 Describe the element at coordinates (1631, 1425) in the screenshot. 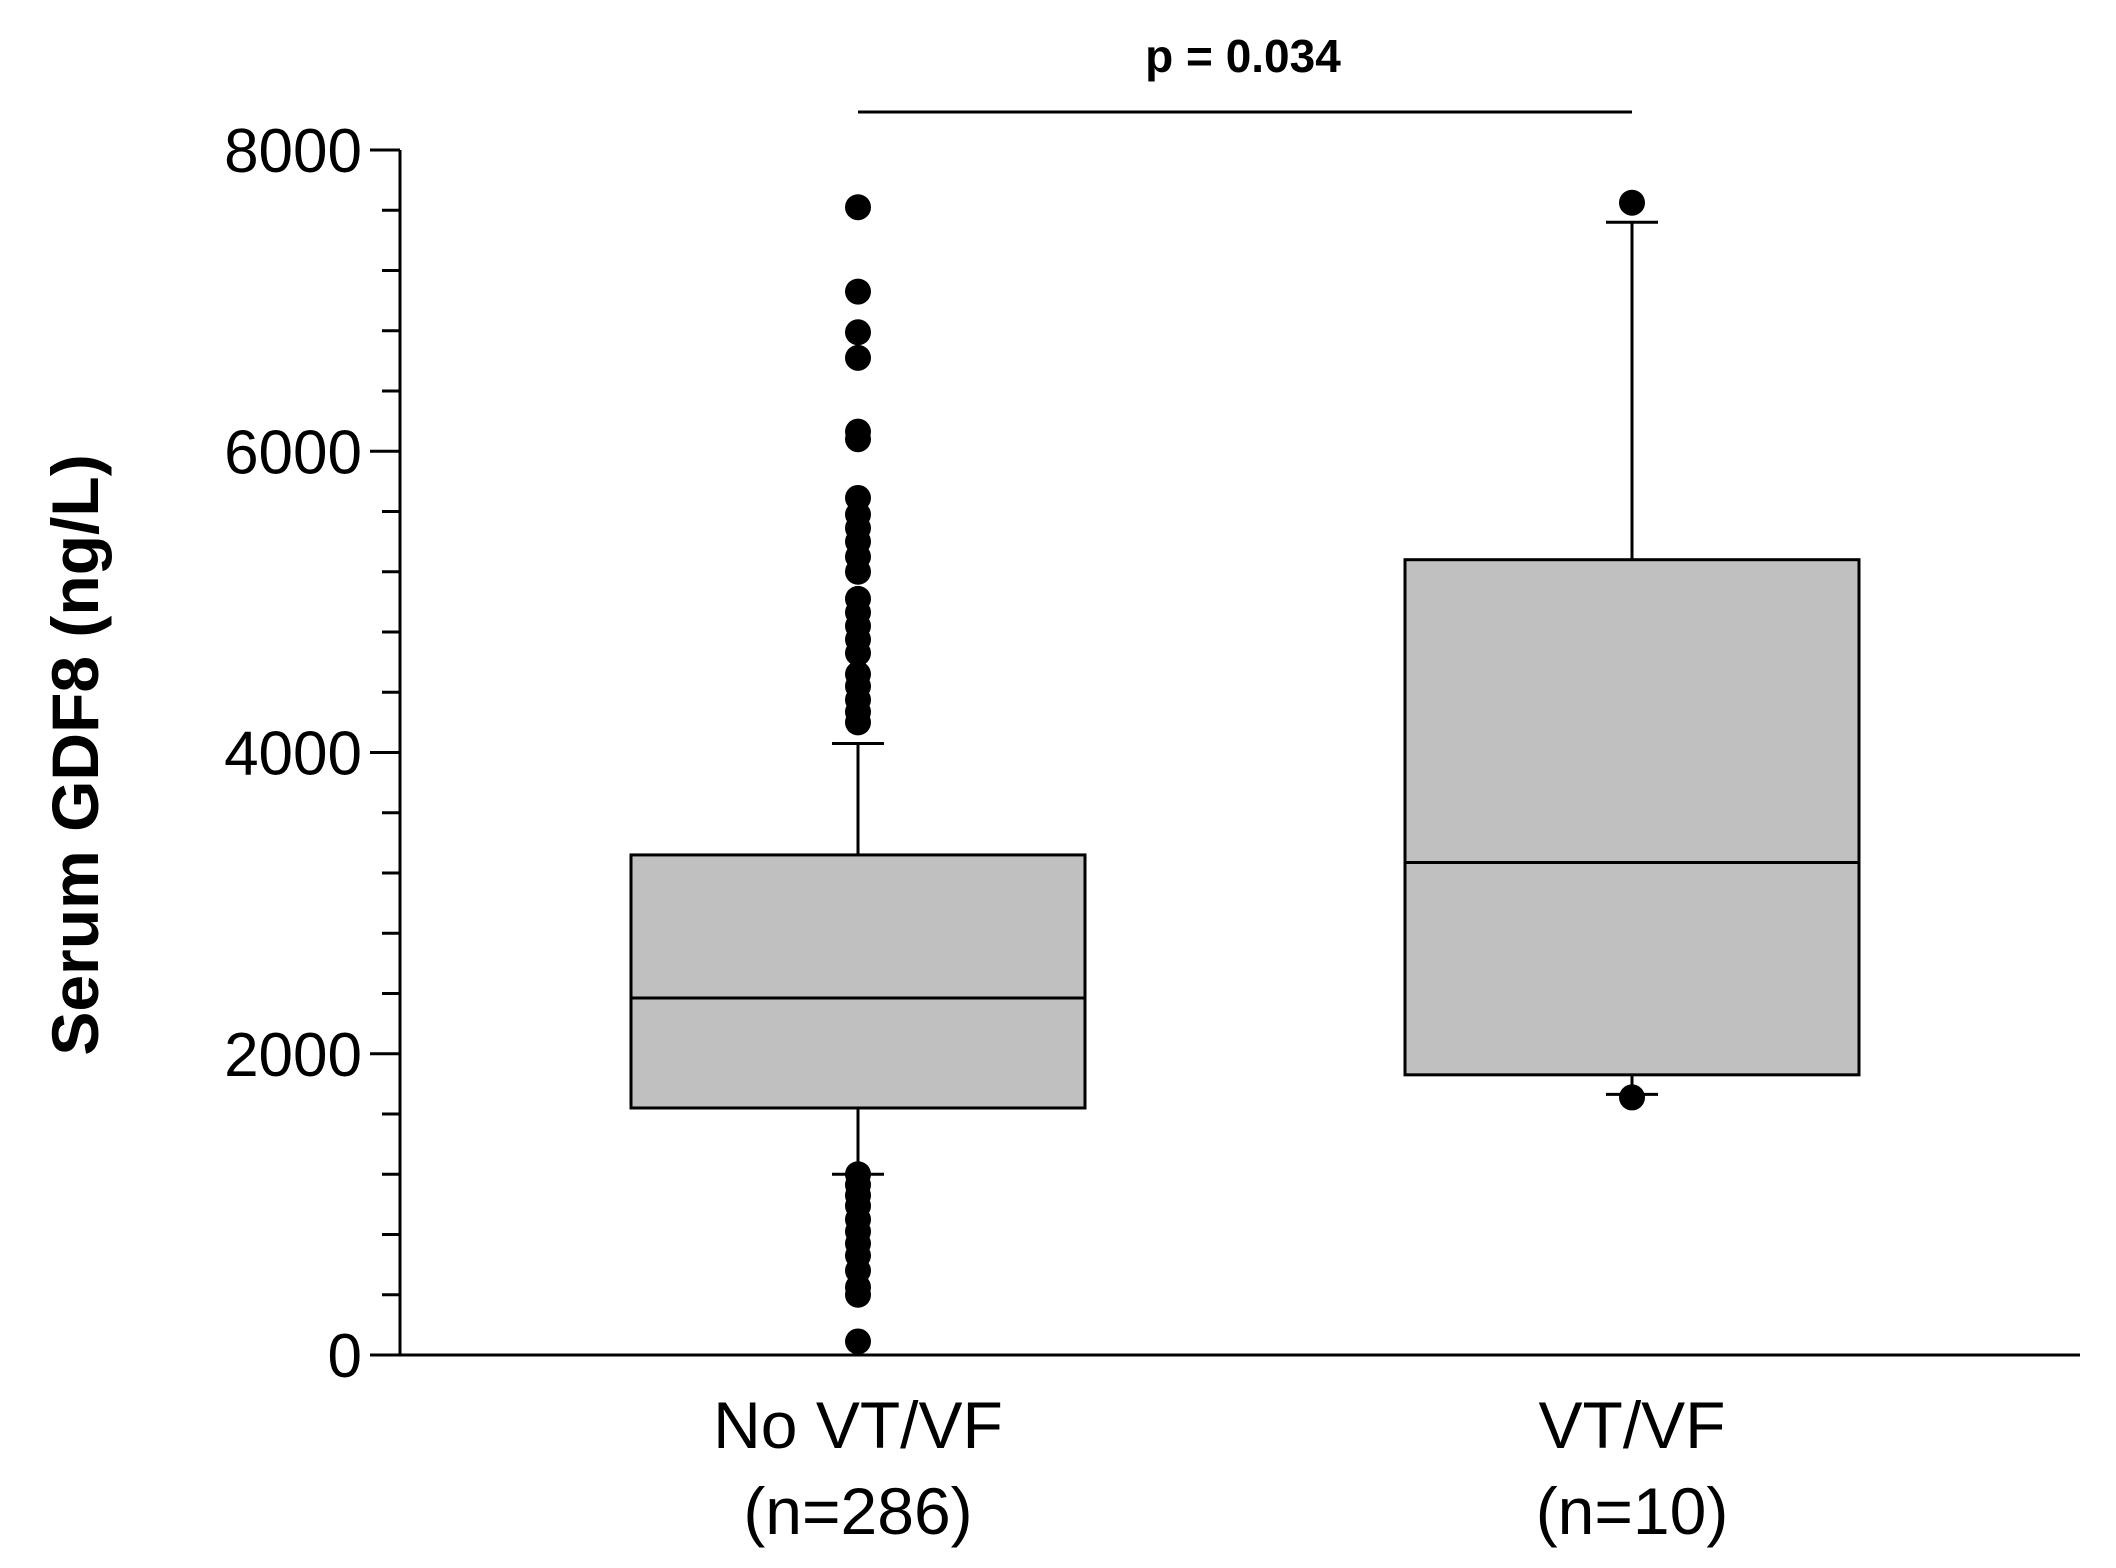

I see `category-label-vt-vf: VT/VF` at that location.